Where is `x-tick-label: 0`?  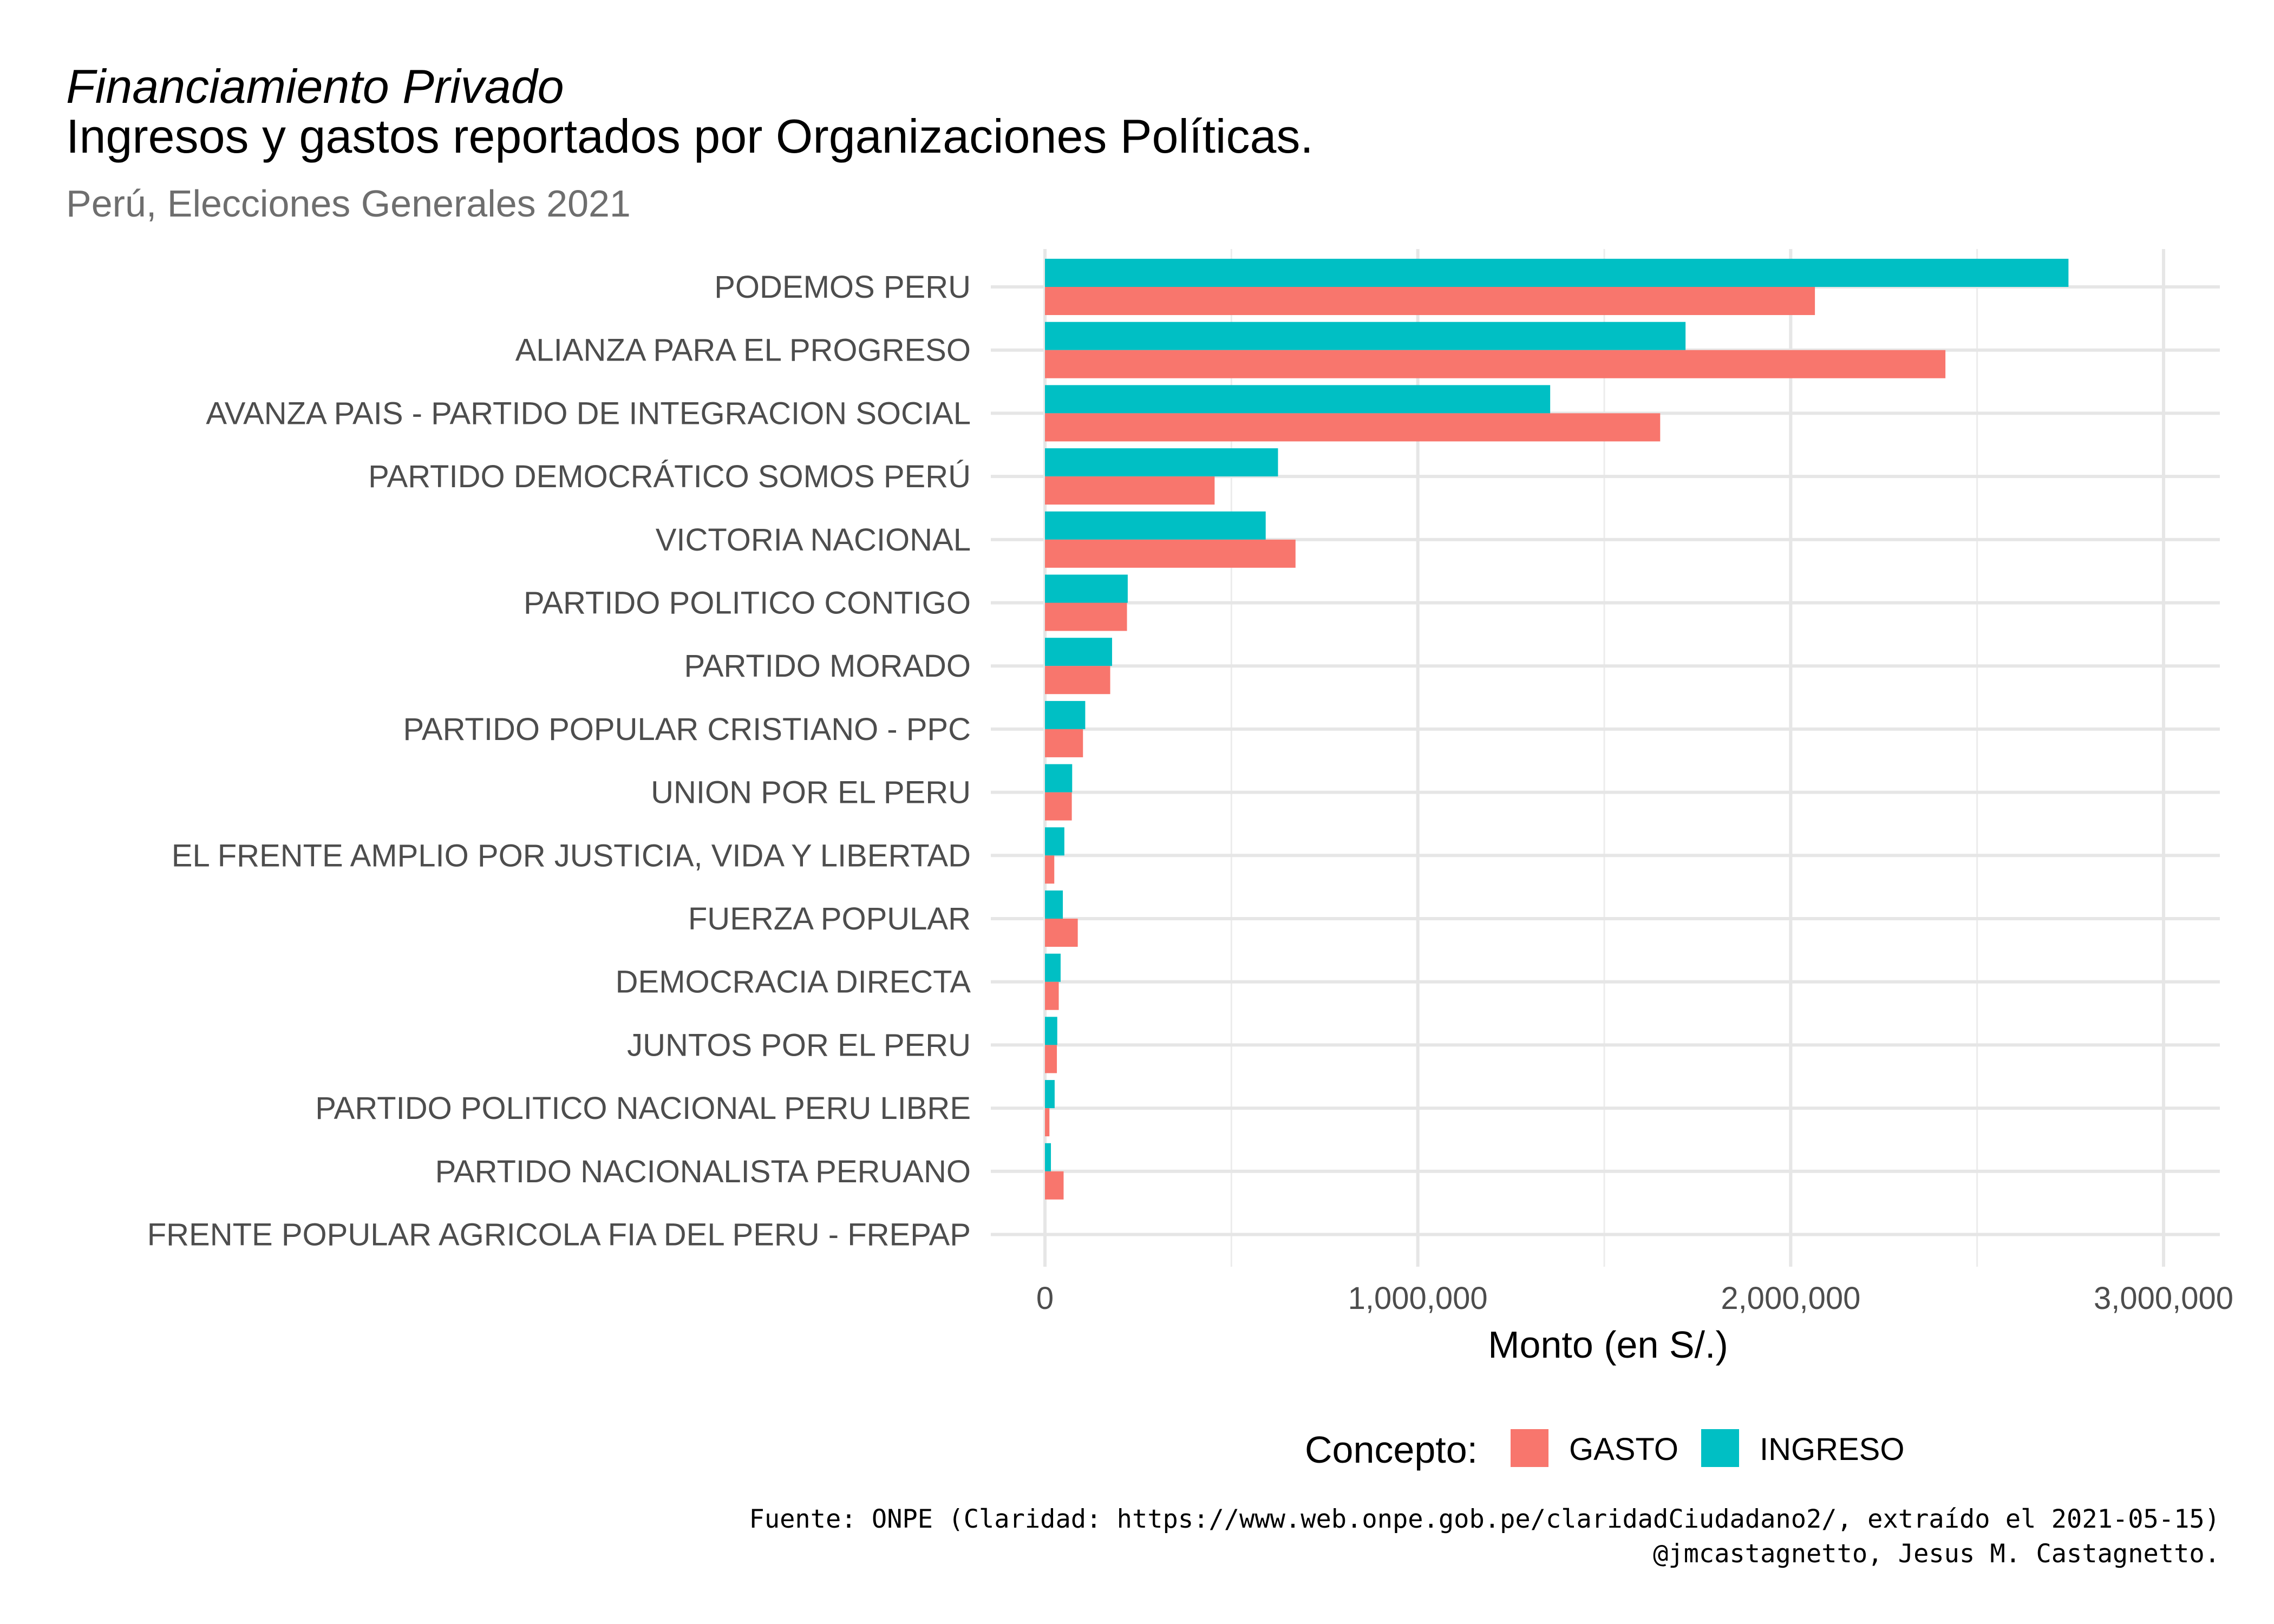 x-tick-label: 0 is located at coordinates (1045, 1298).